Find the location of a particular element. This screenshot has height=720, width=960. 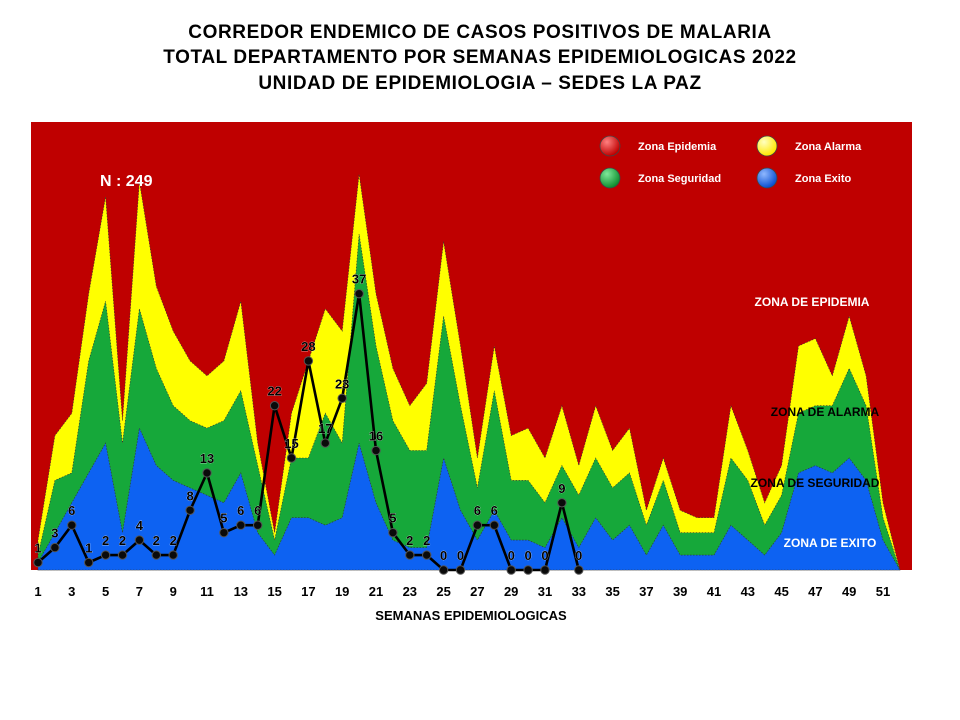

x-tick-label-21: 21 is located at coordinates (376, 591).